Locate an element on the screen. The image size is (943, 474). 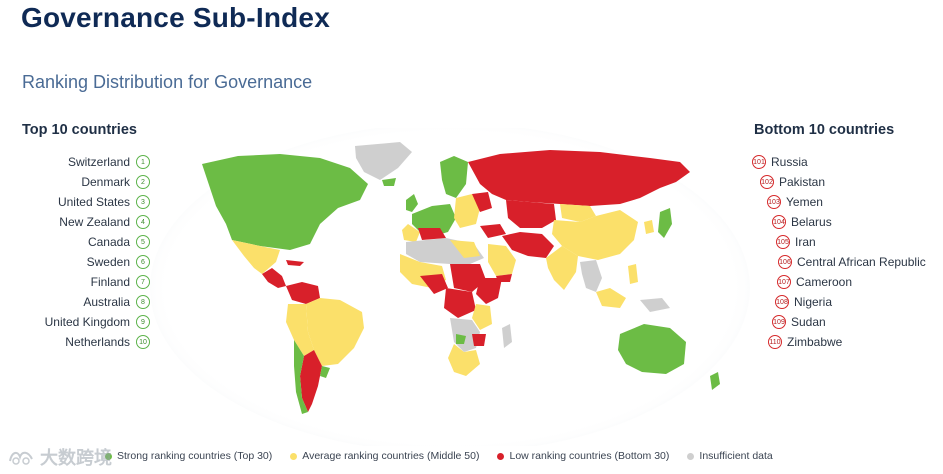
japan-region is located at coordinates (665, 223).